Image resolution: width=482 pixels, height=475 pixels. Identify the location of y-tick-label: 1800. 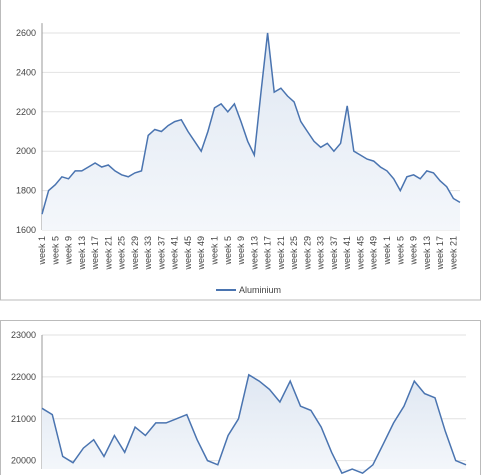
(26, 191).